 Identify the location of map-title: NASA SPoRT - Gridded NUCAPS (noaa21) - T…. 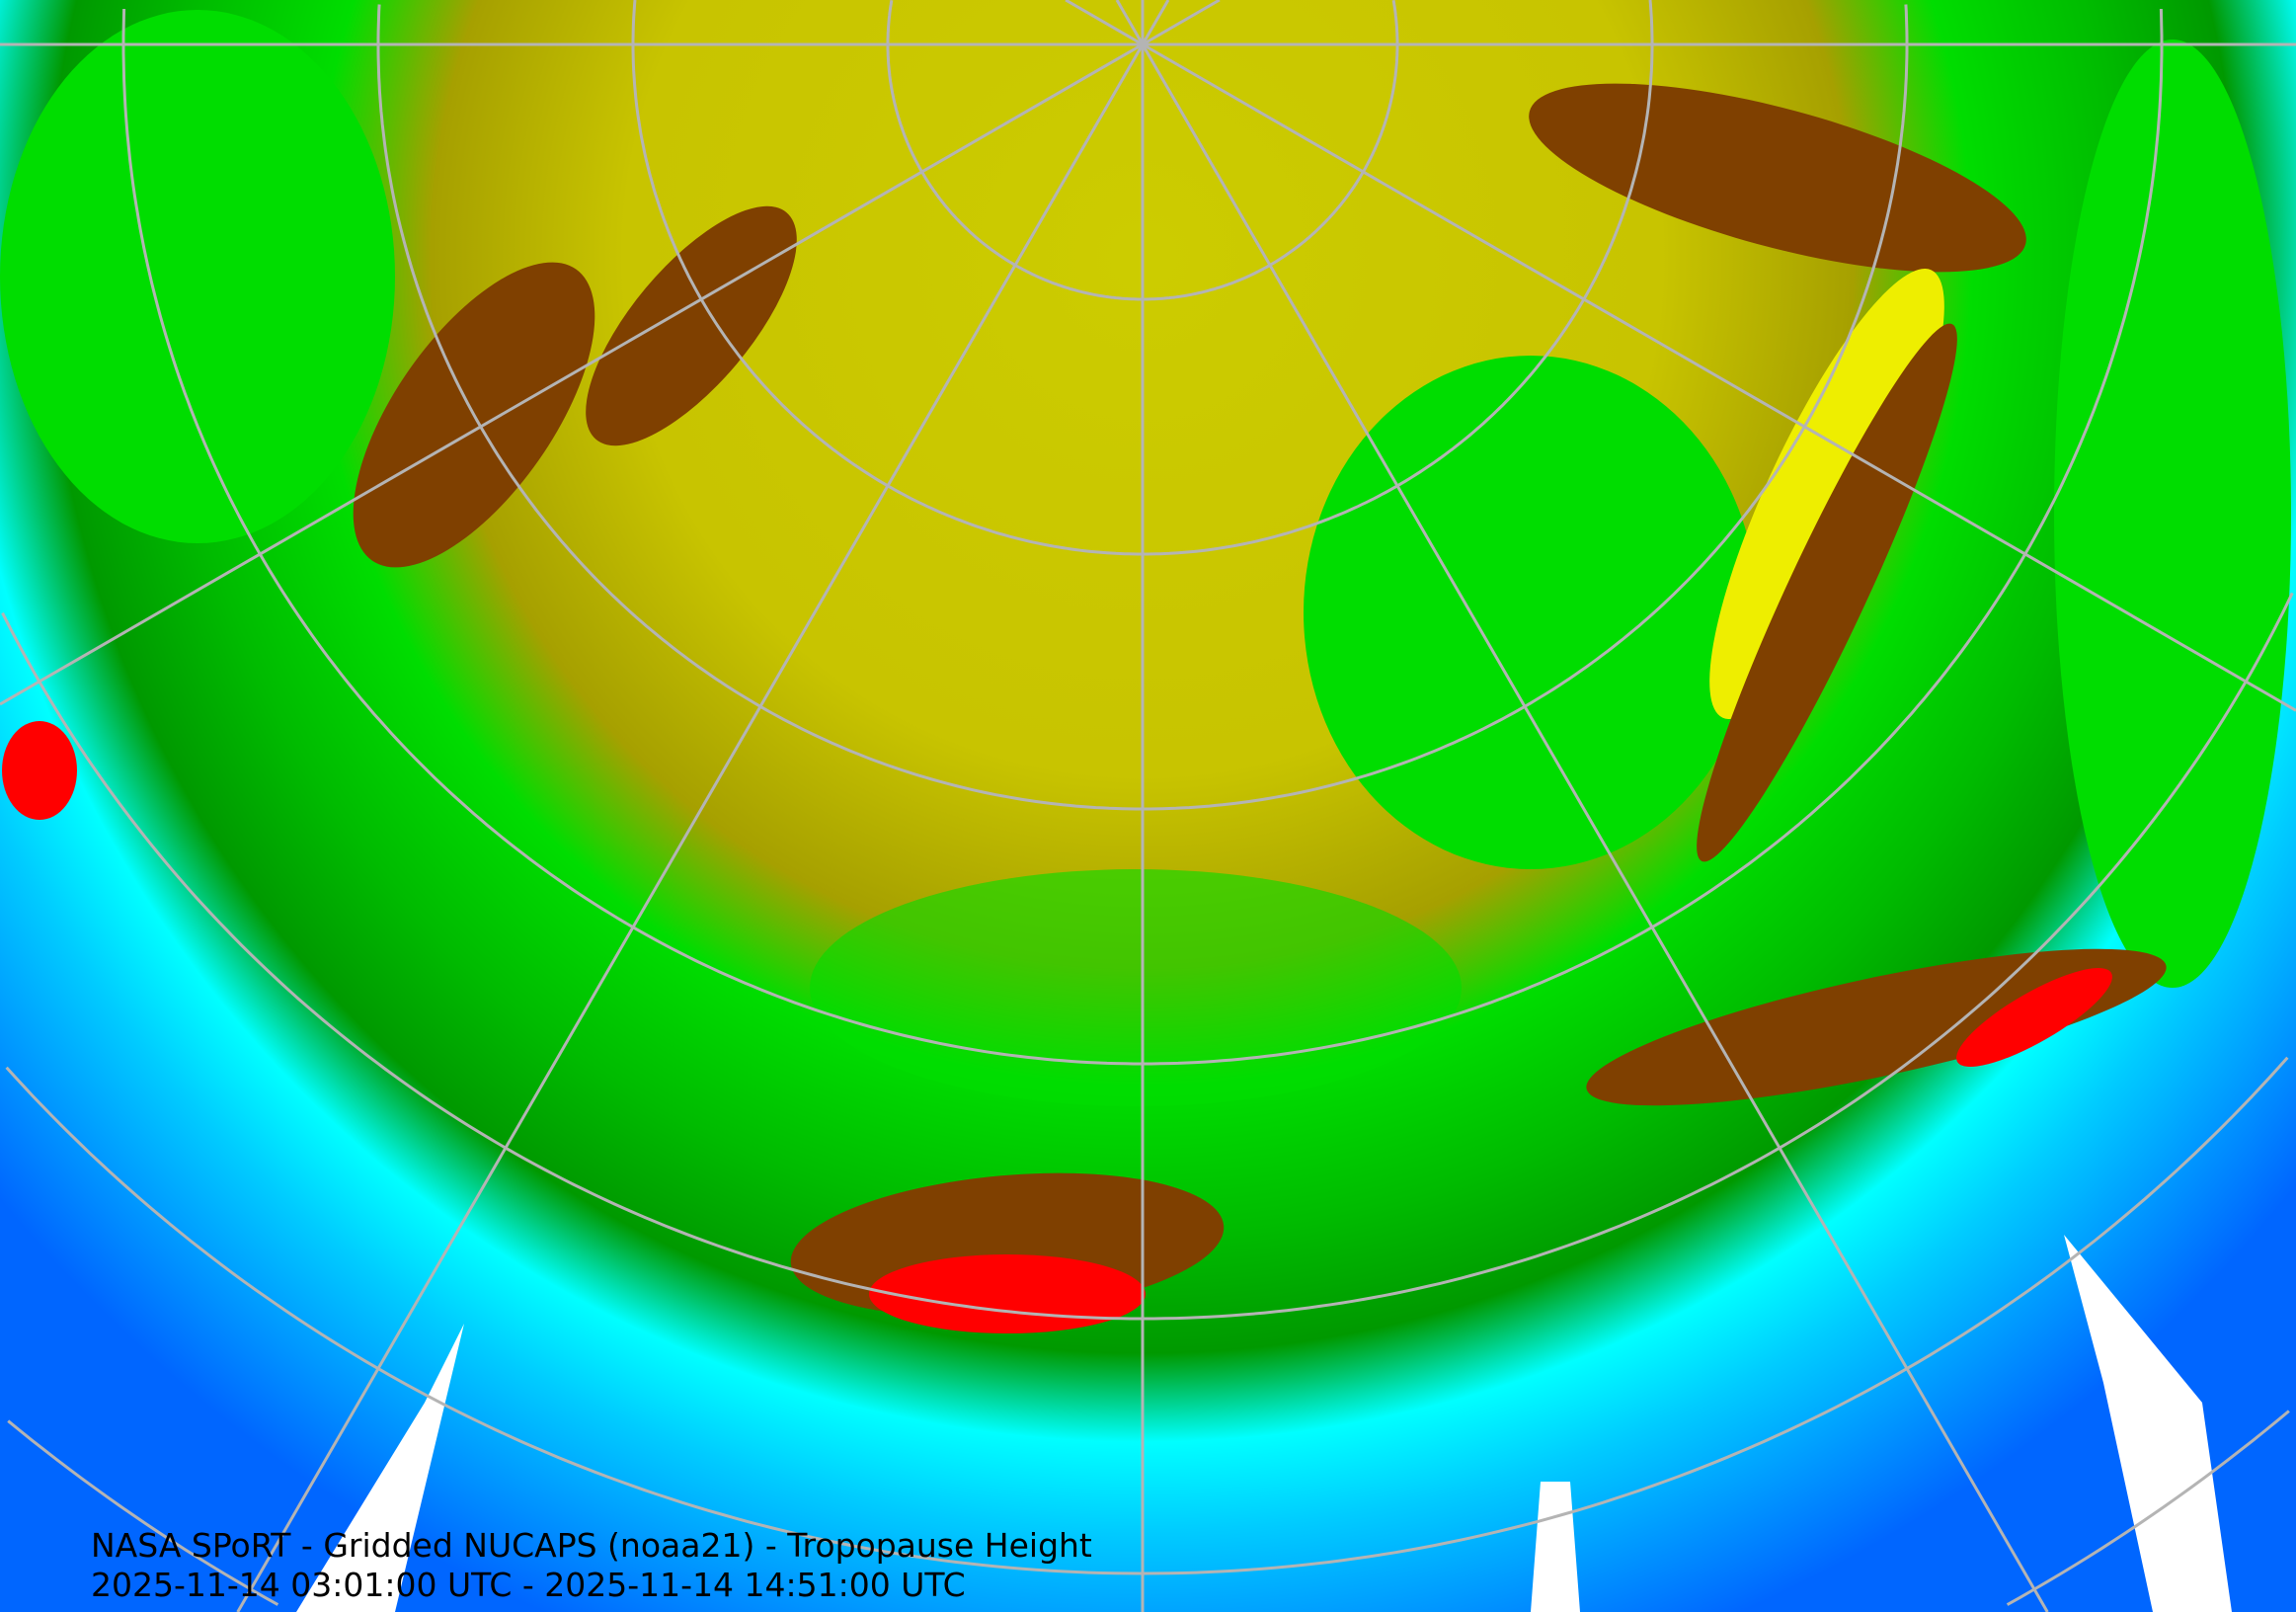
(592, 1546).